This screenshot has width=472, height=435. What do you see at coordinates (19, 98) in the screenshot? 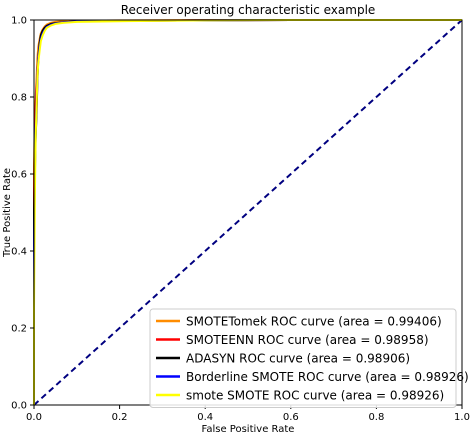
I see `y-tick-label: 0.8` at bounding box center [19, 98].